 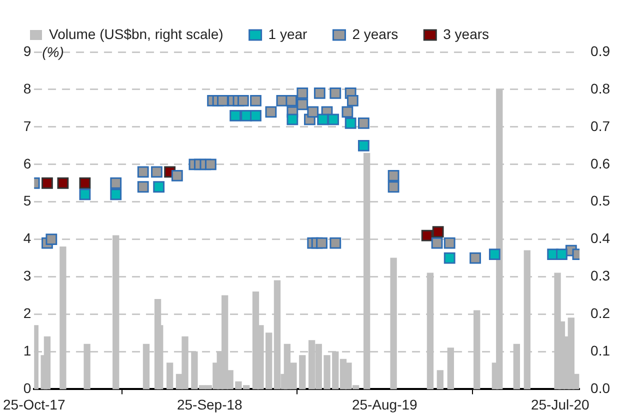 I want to click on y2-tick-label: 0.0, so click(x=600, y=388).